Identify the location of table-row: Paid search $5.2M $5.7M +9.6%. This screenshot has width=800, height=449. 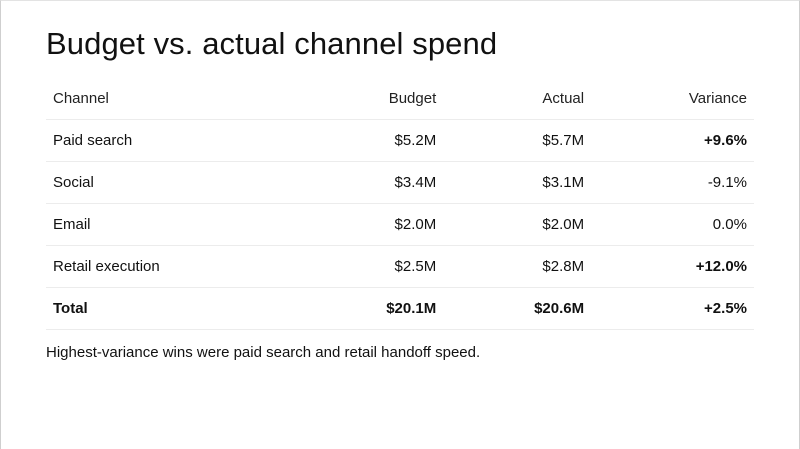
(400, 140).